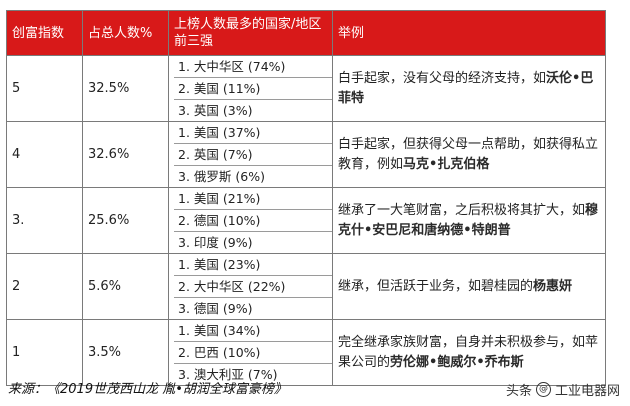 Image resolution: width=630 pixels, height=406 pixels. What do you see at coordinates (253, 67) in the screenshot?
I see `country-entry: 1. 大中华区 (74%)` at bounding box center [253, 67].